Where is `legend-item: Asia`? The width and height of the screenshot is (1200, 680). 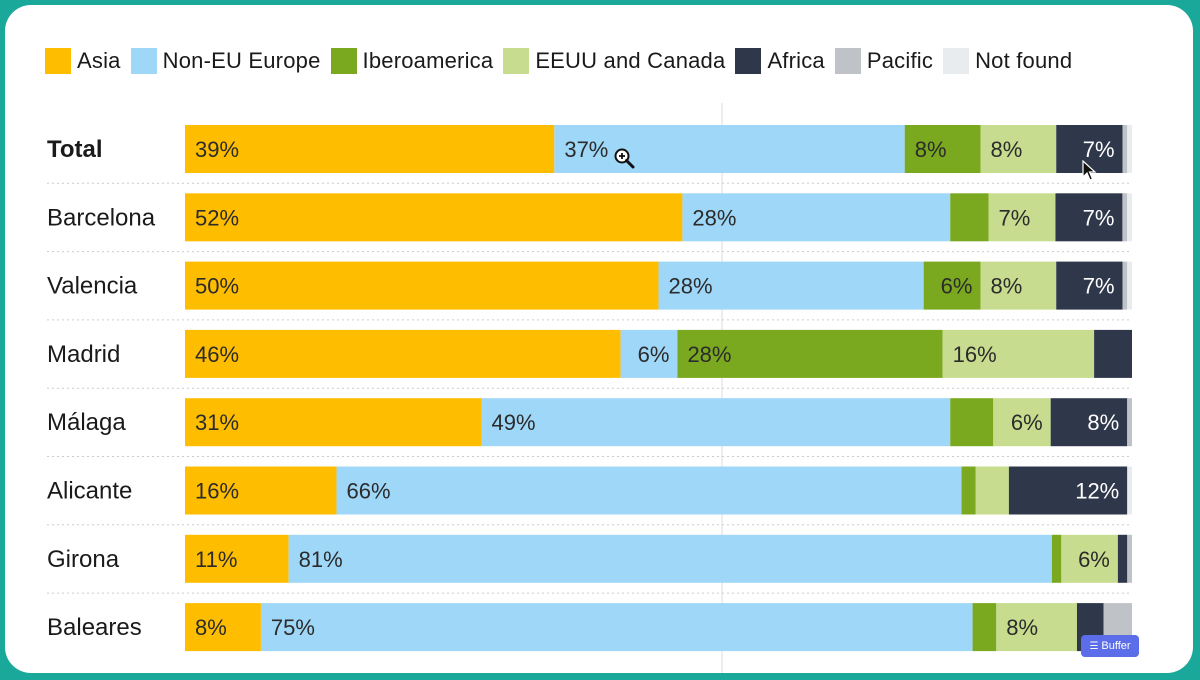
legend-item: Asia is located at coordinates (83, 61).